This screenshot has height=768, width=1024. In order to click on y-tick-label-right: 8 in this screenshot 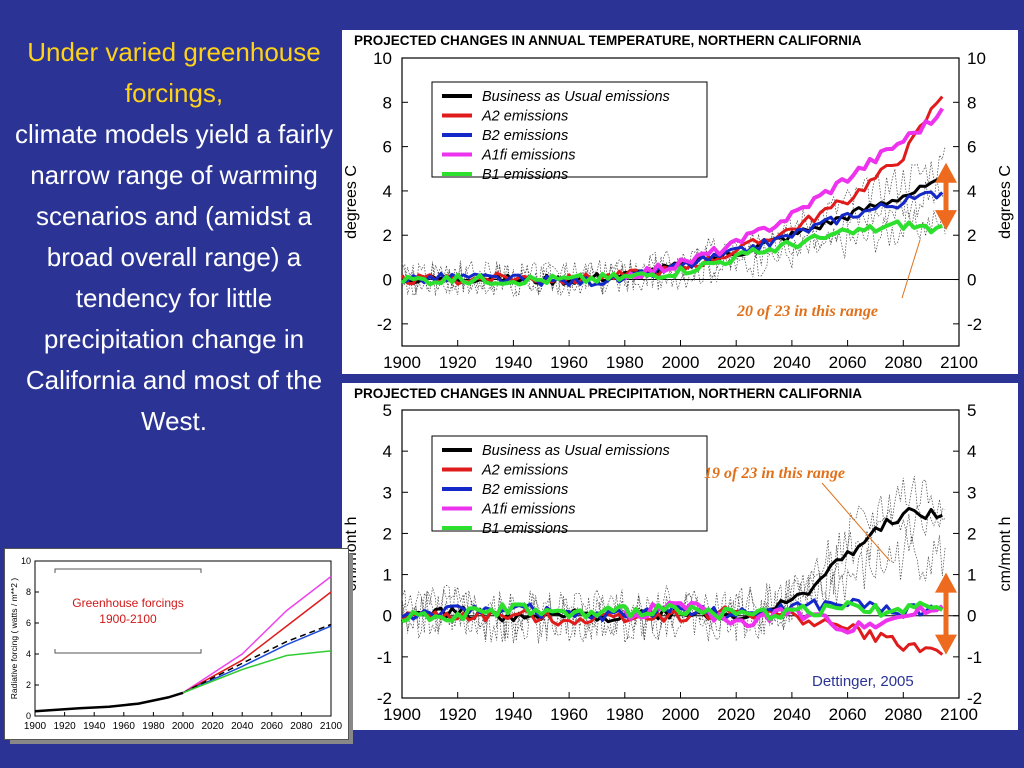, I will do `click(971, 102)`.